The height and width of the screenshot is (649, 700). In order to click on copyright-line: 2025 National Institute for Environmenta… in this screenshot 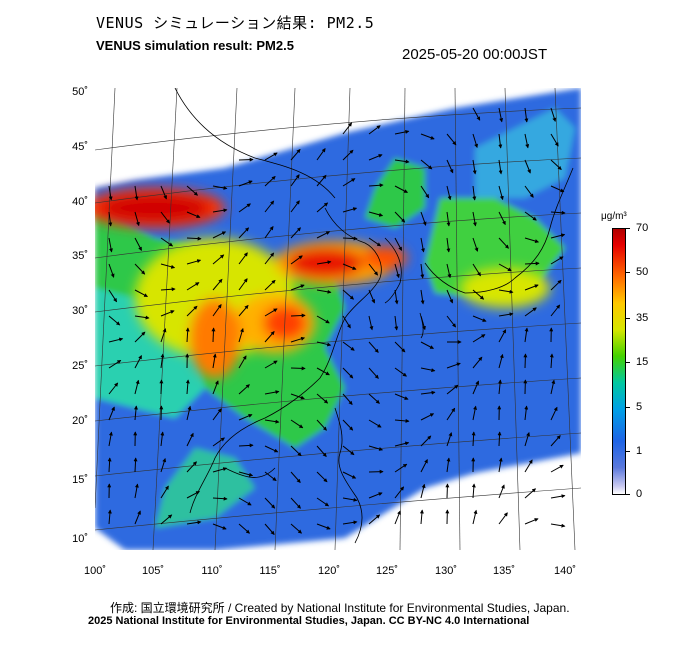, I will do `click(309, 621)`.